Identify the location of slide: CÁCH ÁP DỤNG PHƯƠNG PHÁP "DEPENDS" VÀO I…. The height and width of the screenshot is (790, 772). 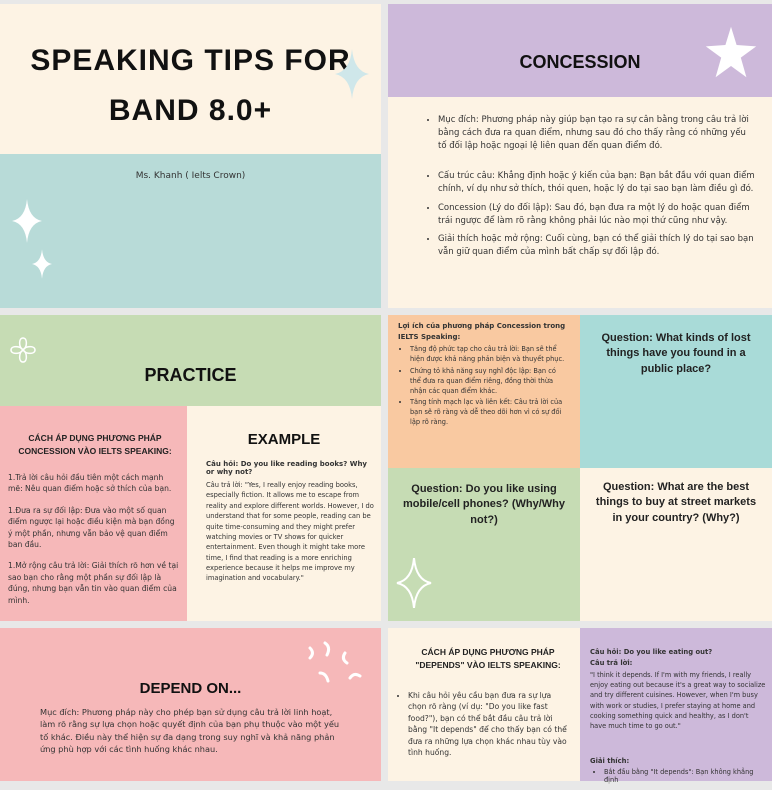
(580, 706).